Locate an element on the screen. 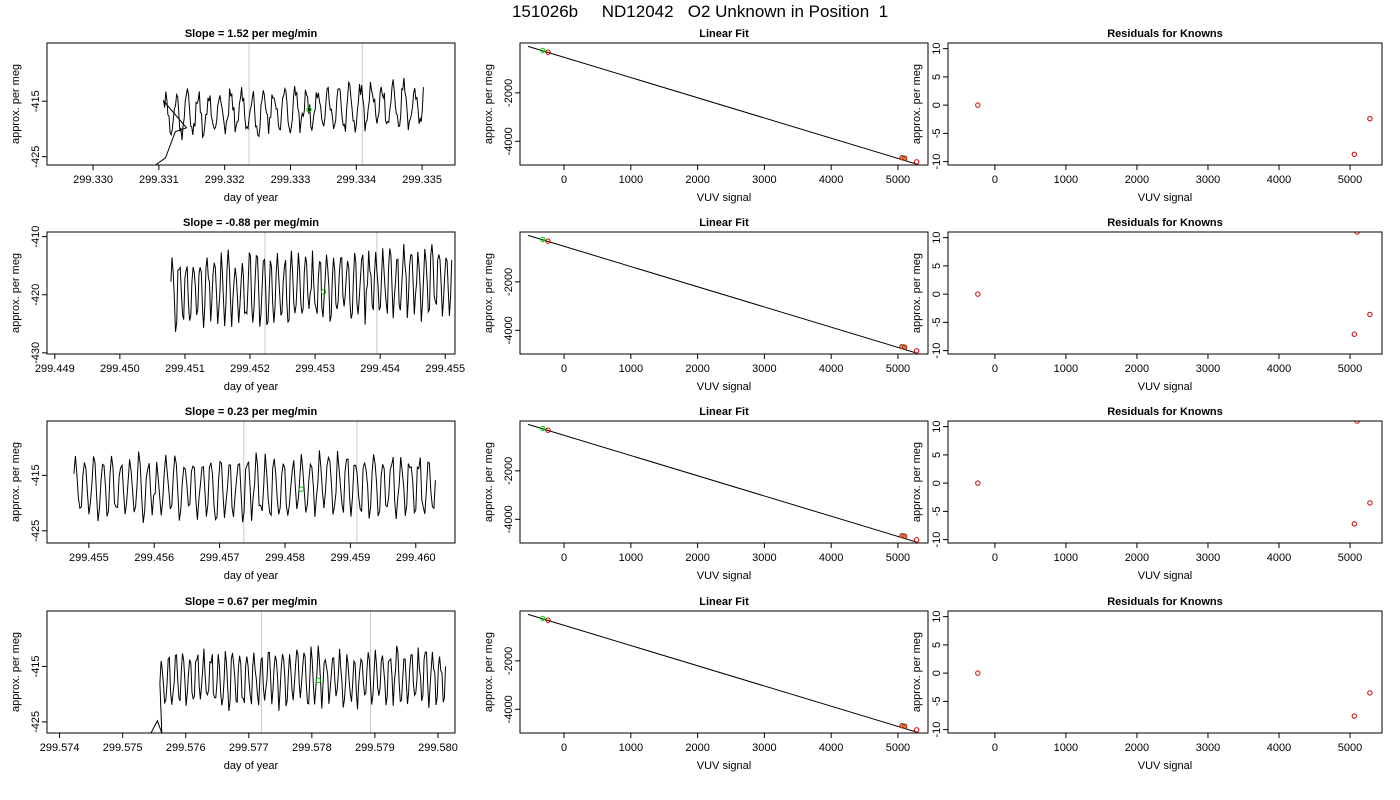 The height and width of the screenshot is (800, 1400). x-tick-label: 299.455 is located at coordinates (445, 369).